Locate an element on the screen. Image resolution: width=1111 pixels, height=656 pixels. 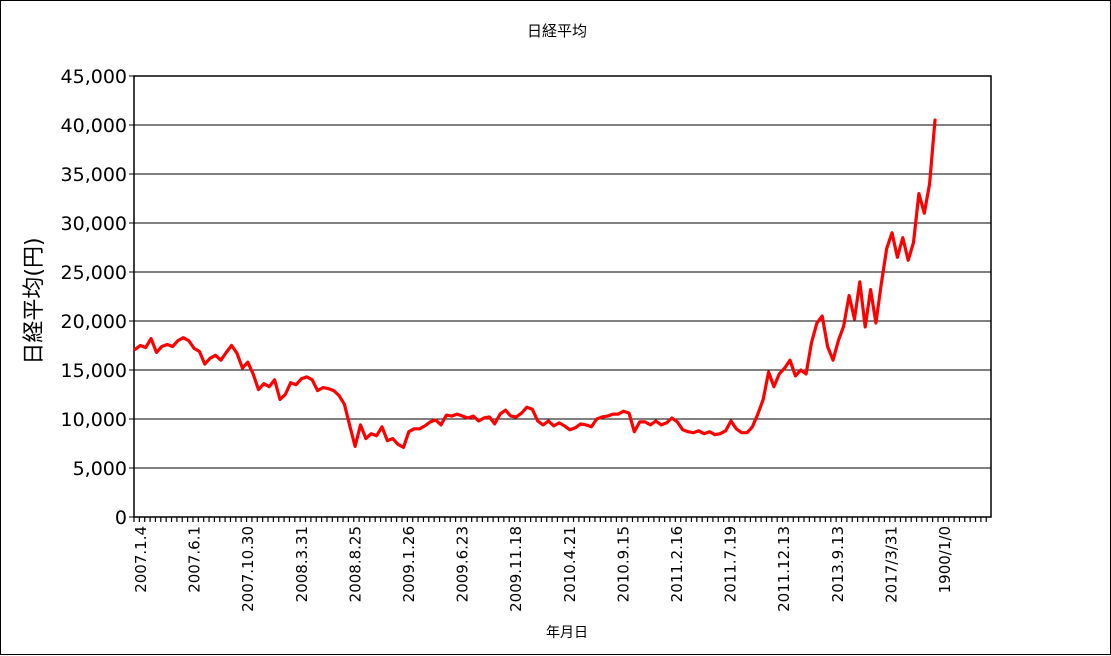
x-tick-label: 2008.8.25 is located at coordinates (355, 564).